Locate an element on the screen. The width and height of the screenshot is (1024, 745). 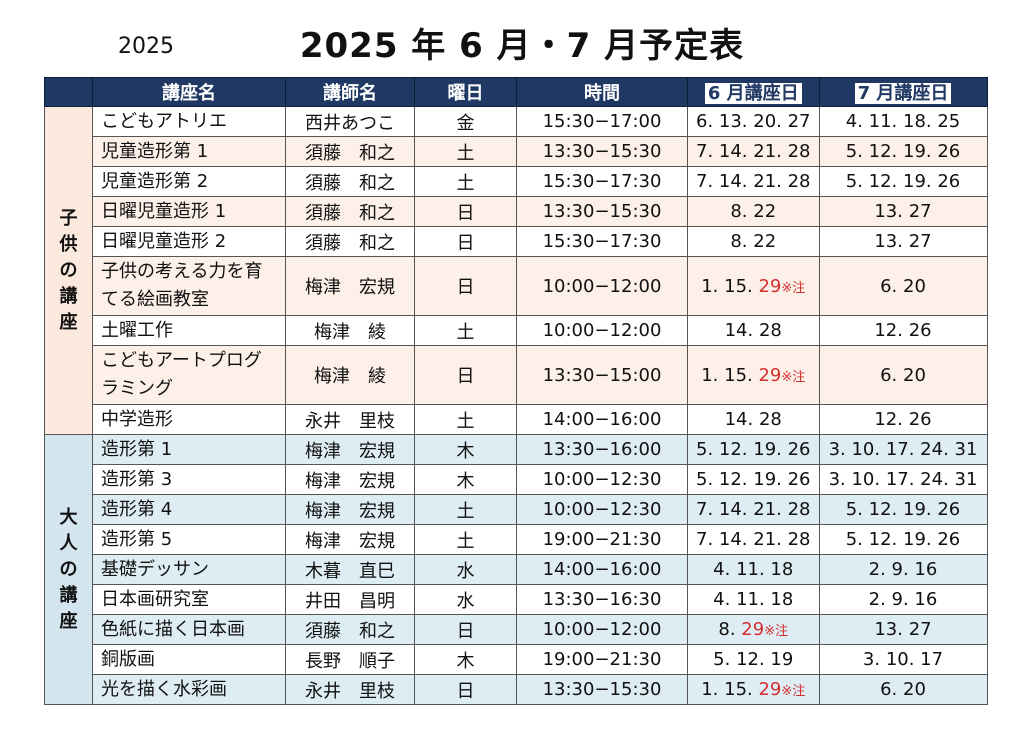
cell-name: 日曜児童造形 1 is located at coordinates (189, 211).